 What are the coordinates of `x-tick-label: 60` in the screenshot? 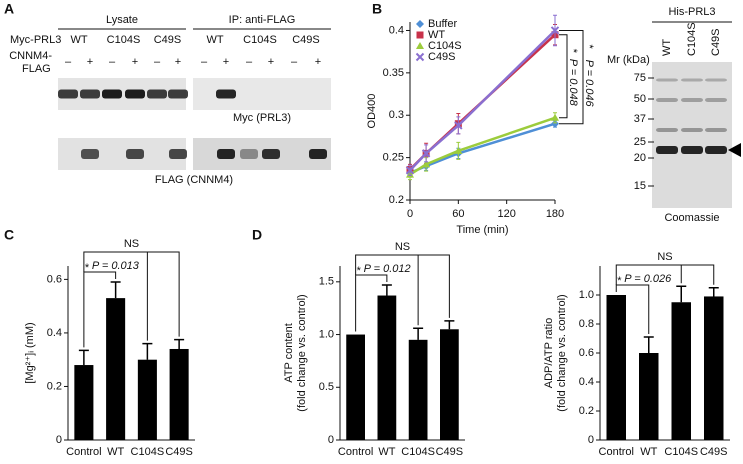 It's located at (458, 214).